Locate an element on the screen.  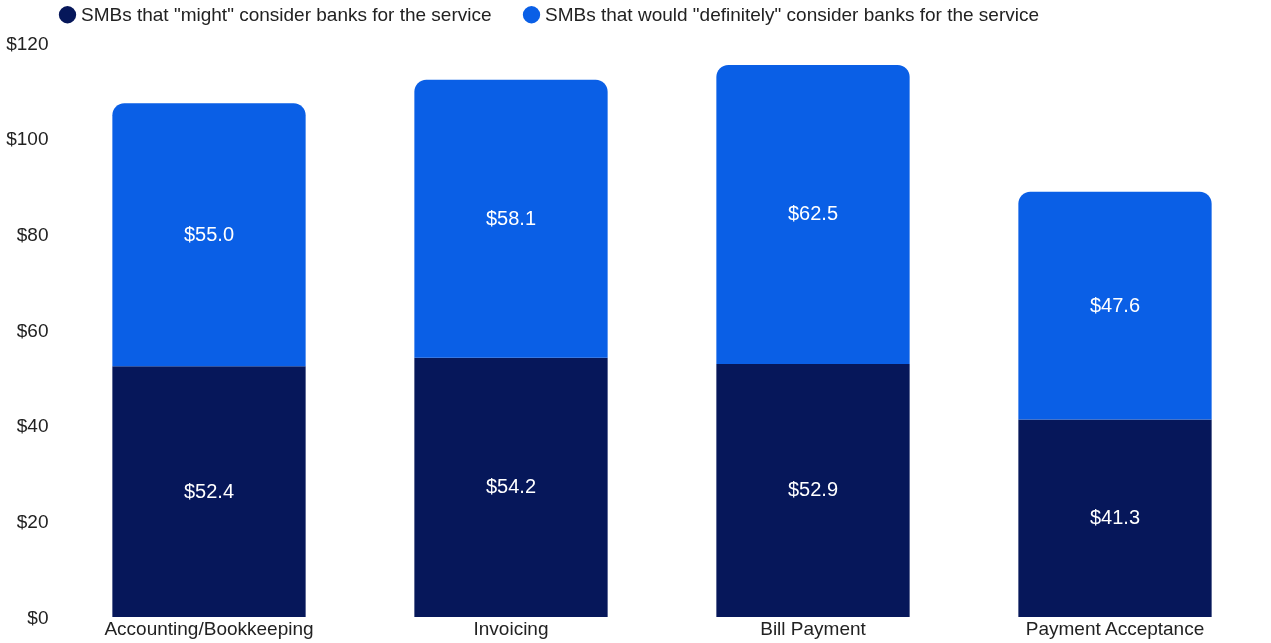
data-label: $47.6 is located at coordinates (1115, 304).